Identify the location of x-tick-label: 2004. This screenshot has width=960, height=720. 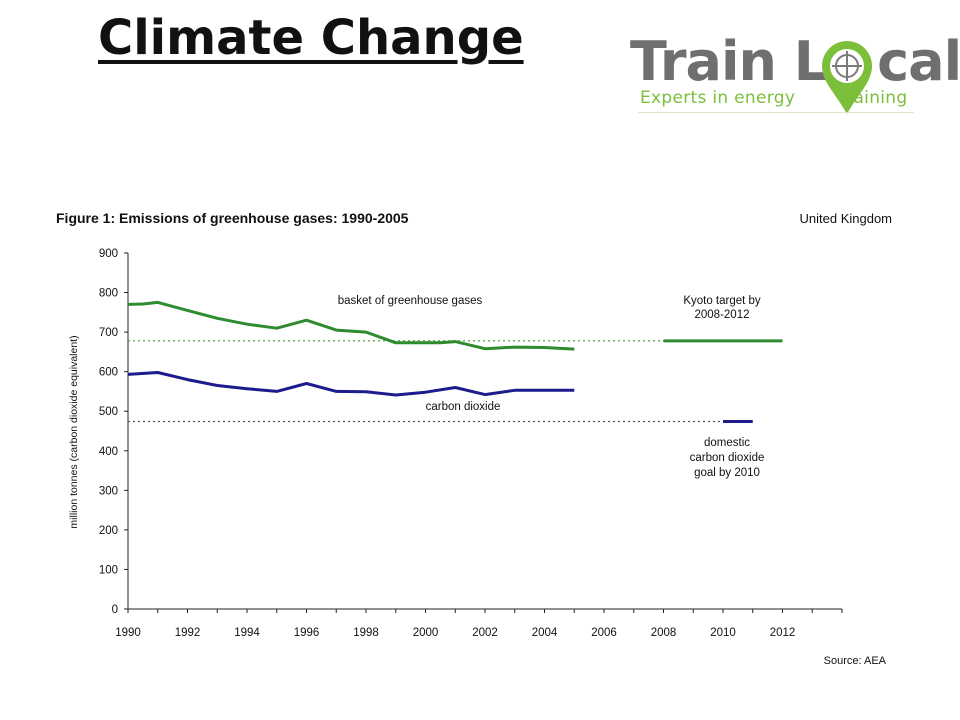
(545, 633).